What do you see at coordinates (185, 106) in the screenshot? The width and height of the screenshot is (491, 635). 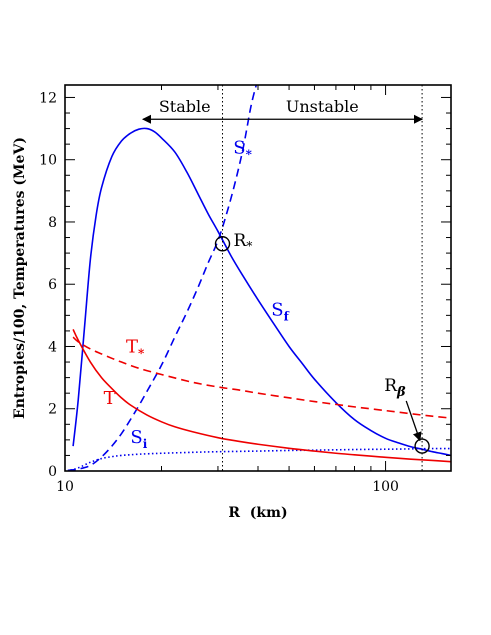 I see `stable-label: Stable` at bounding box center [185, 106].